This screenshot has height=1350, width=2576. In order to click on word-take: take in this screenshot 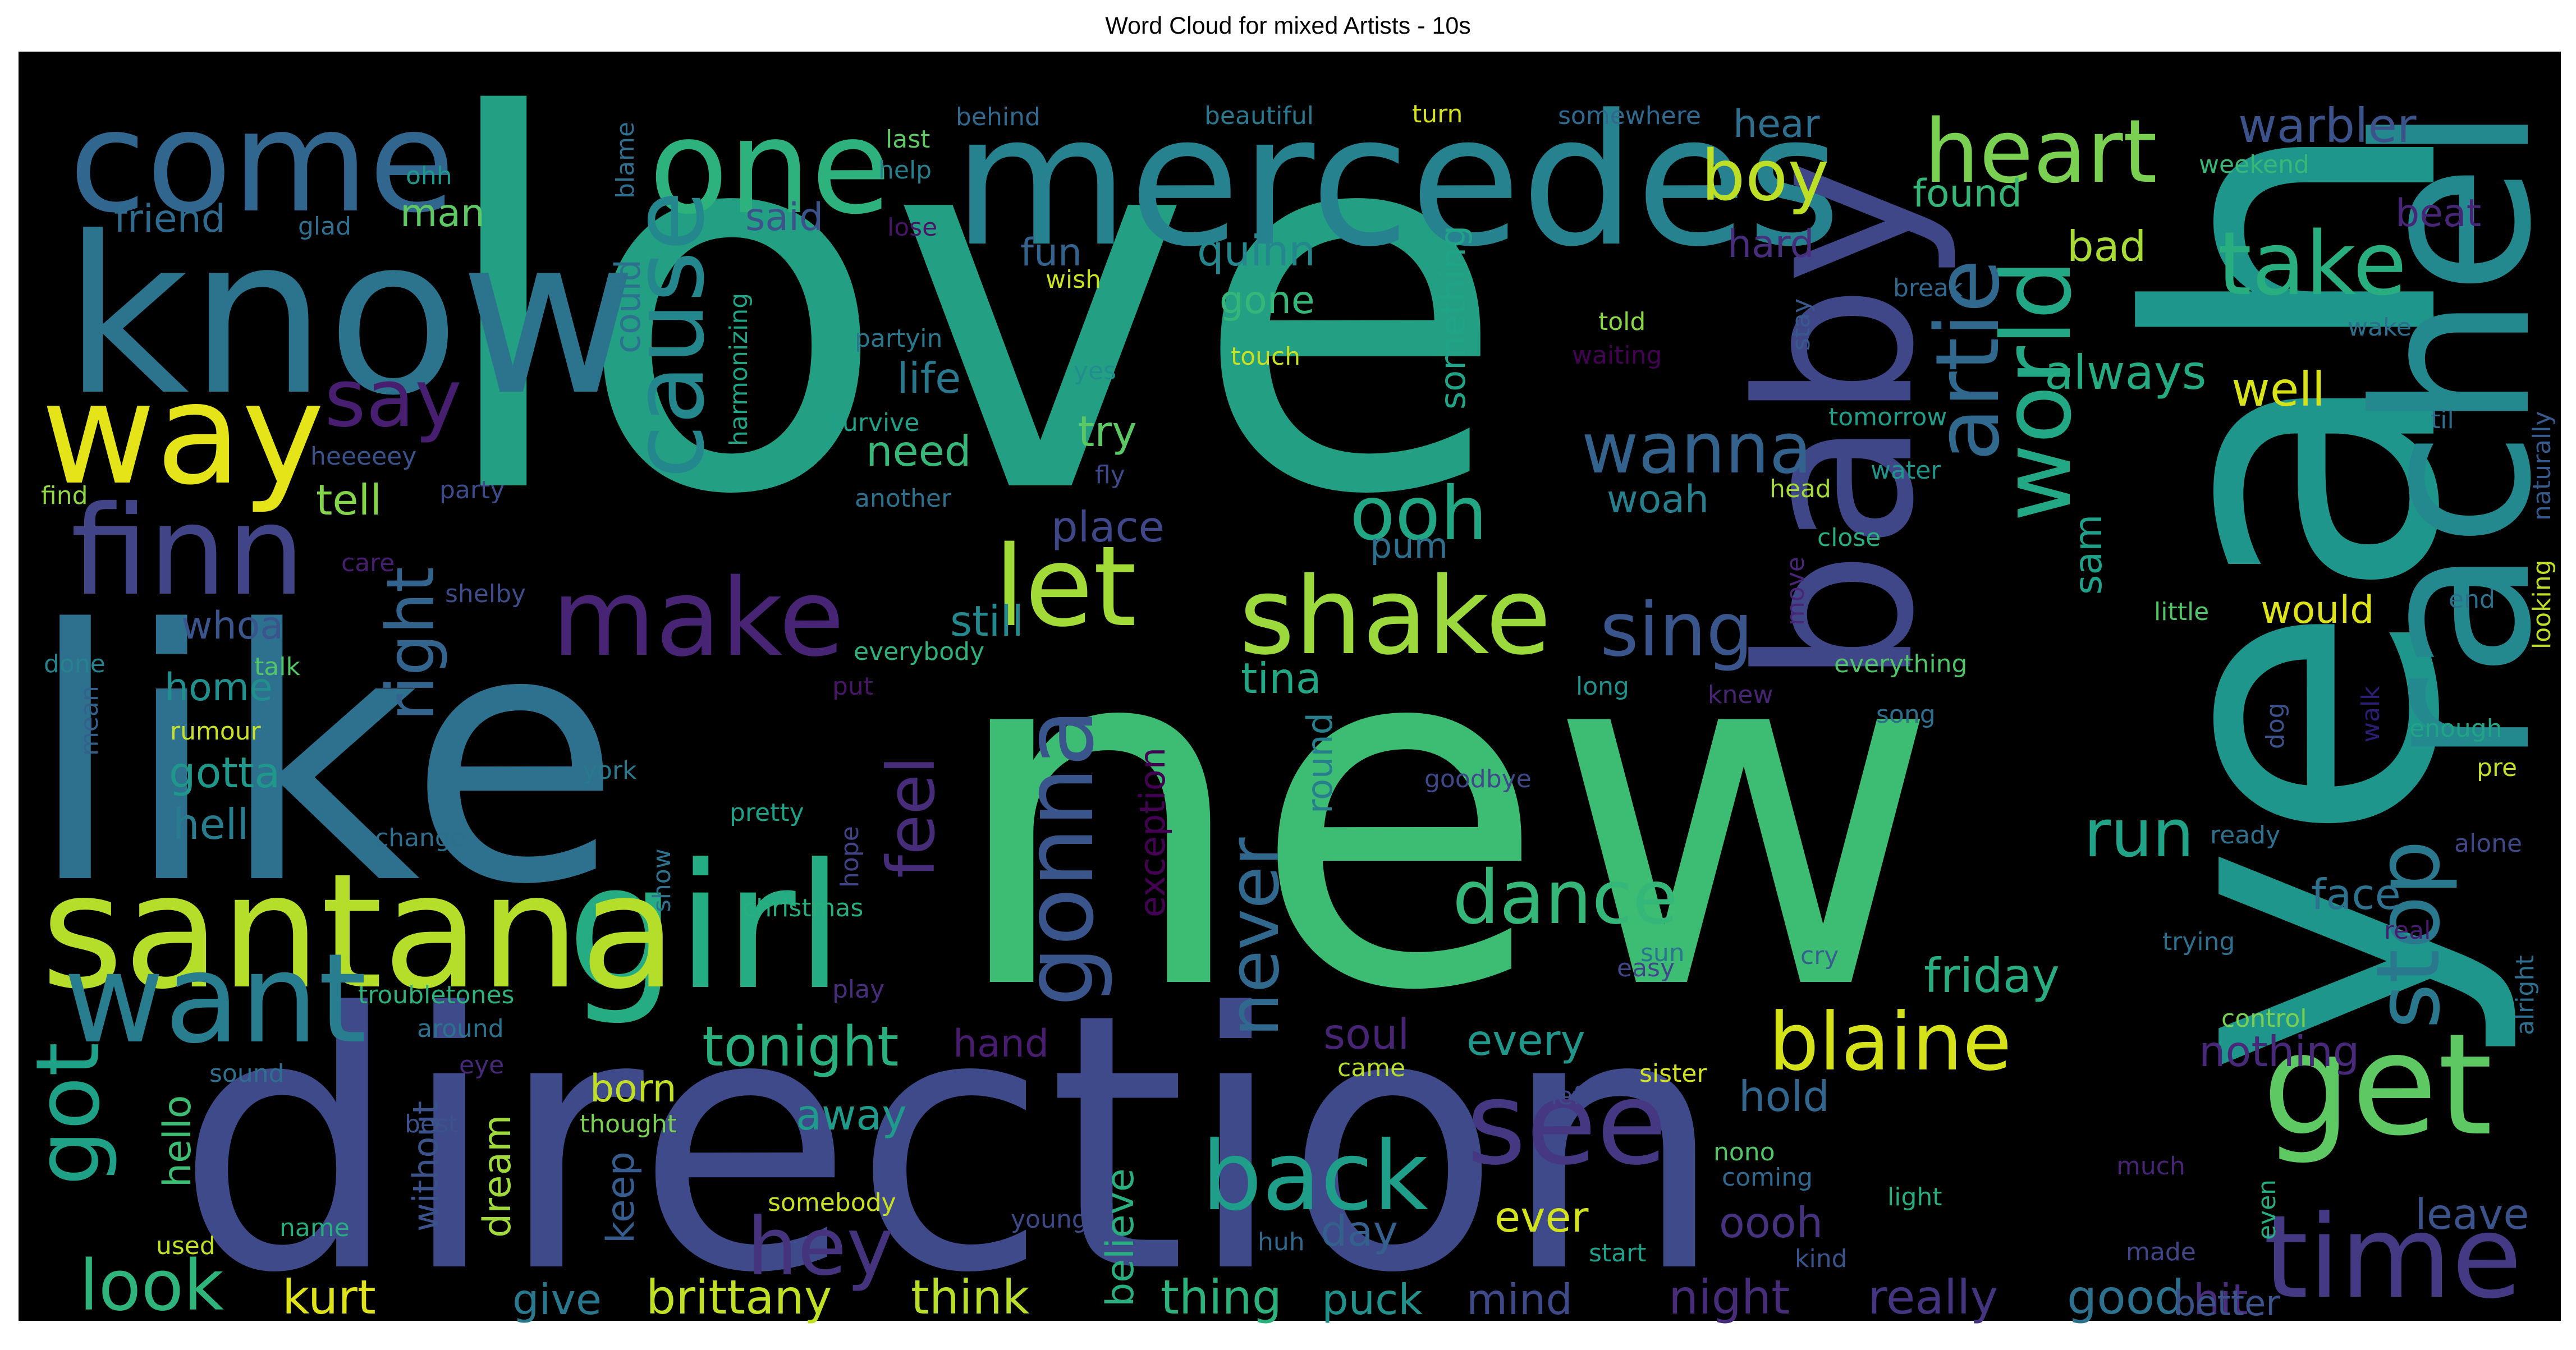, I will do `click(2312, 264)`.